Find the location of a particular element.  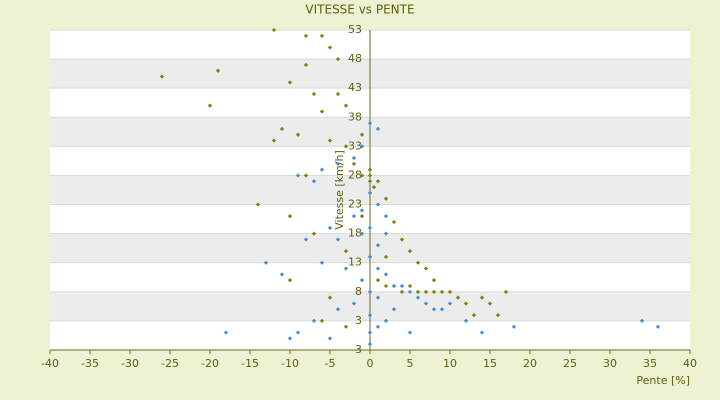

chart-title: VITESSE vs PENTE is located at coordinates (359, 10).